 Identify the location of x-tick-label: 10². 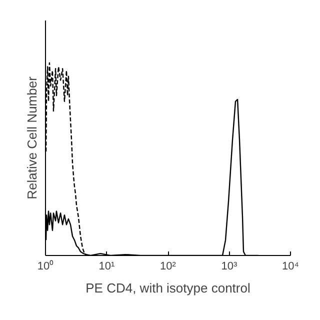
(168, 266).